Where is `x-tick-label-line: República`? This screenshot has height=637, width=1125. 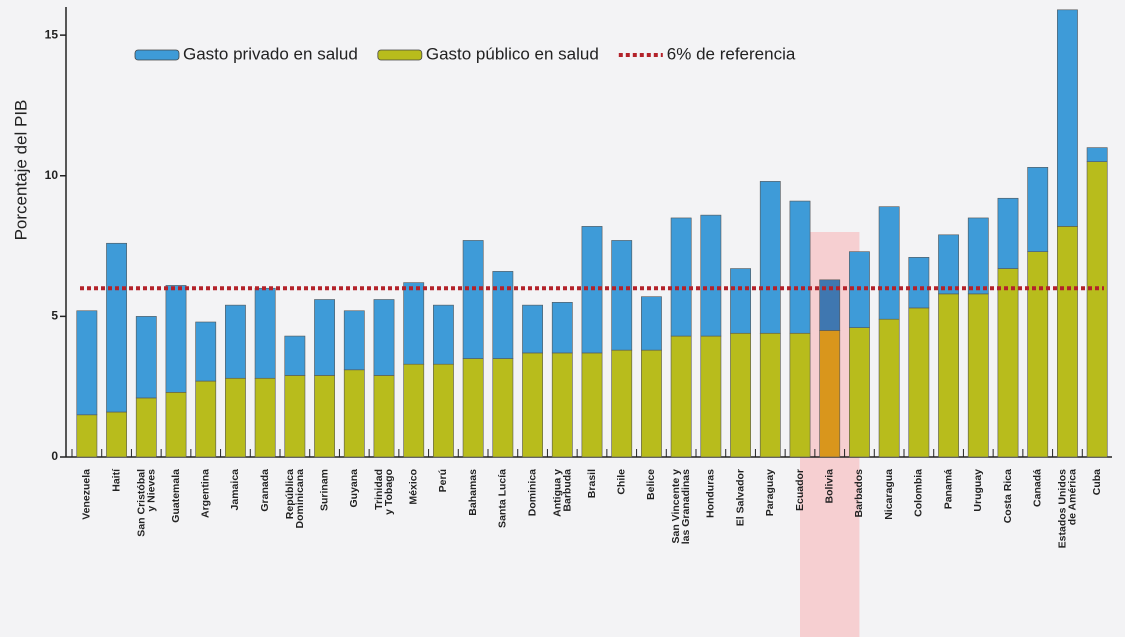 x-tick-label-line: República is located at coordinates (290, 494).